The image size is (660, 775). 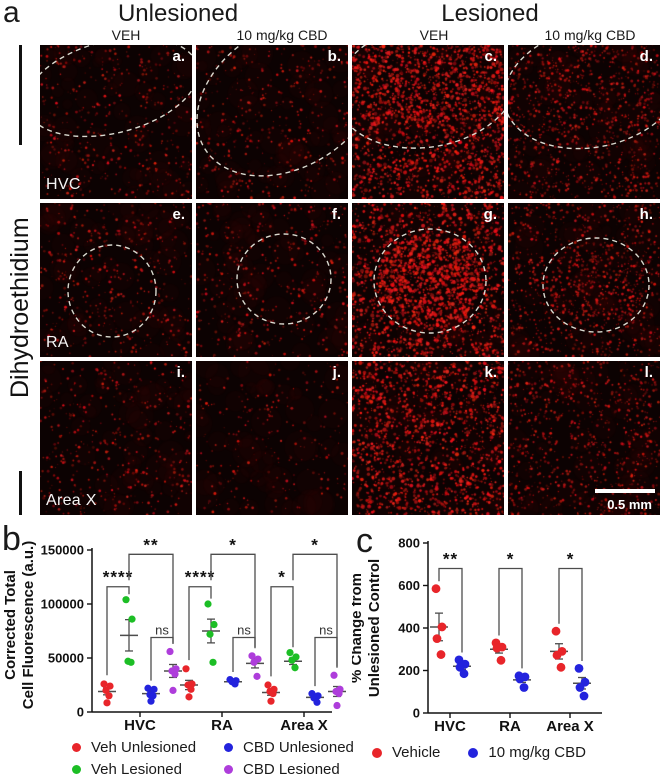 I want to click on row-label-ra: RA, so click(x=57, y=342).